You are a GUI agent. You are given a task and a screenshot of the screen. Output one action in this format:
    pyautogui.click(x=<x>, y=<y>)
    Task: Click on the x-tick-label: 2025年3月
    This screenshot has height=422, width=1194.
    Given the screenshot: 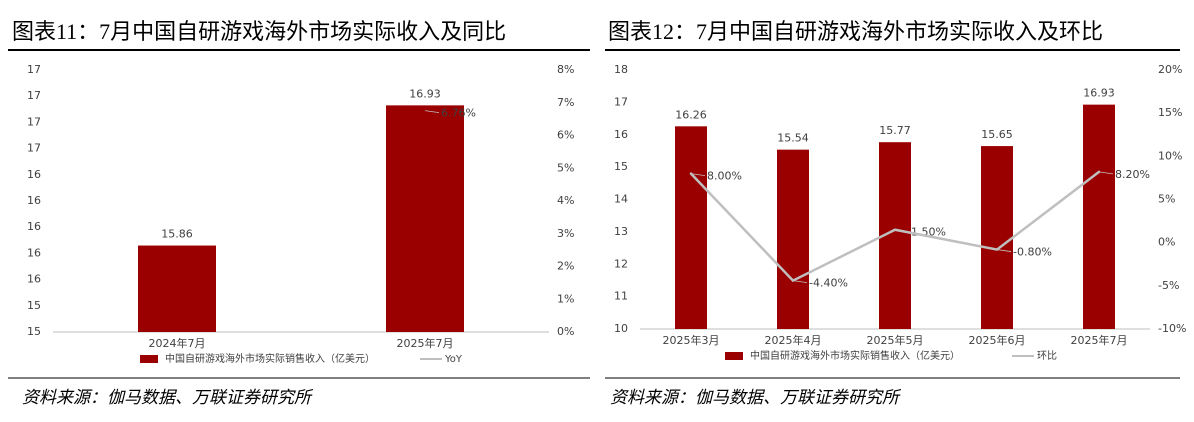 What is the action you would take?
    pyautogui.click(x=691, y=340)
    